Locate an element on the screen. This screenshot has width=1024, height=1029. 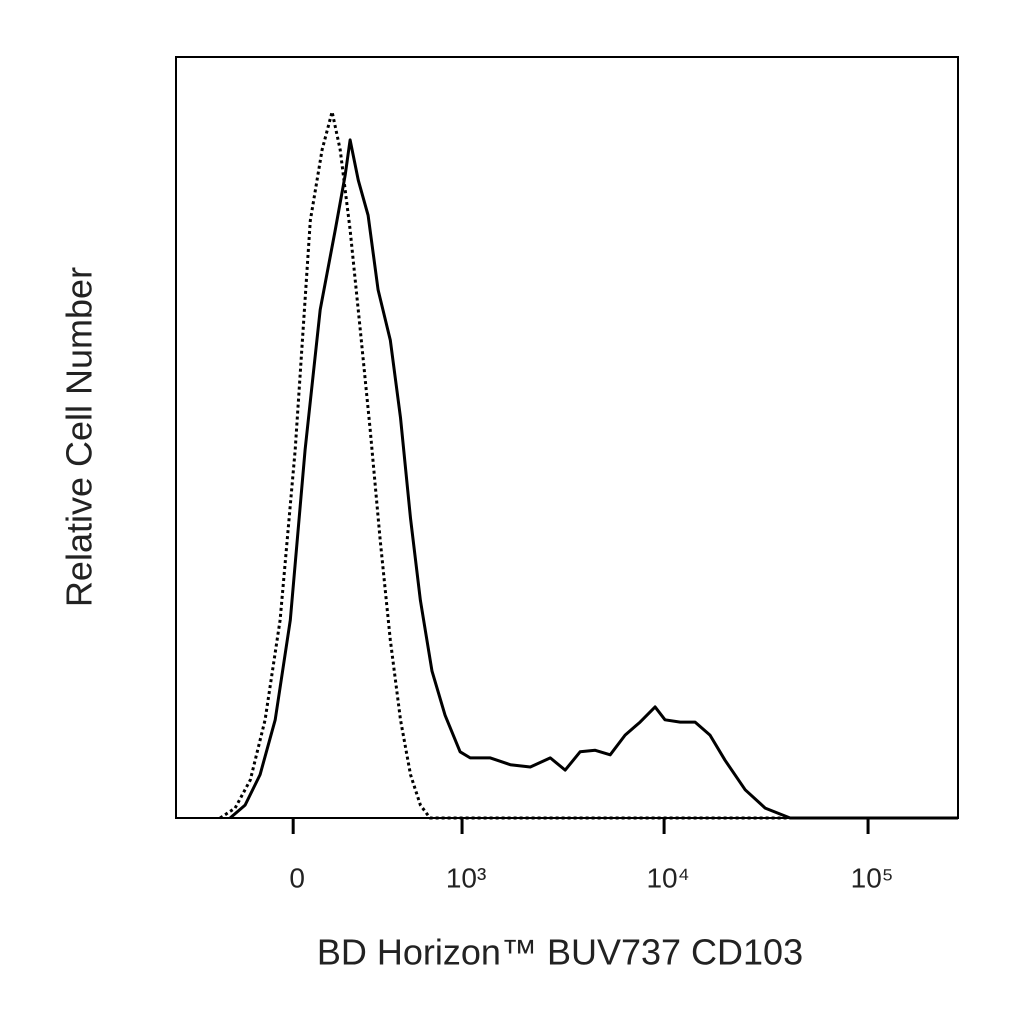
x-tick-label: 10⁴ is located at coordinates (667, 877).